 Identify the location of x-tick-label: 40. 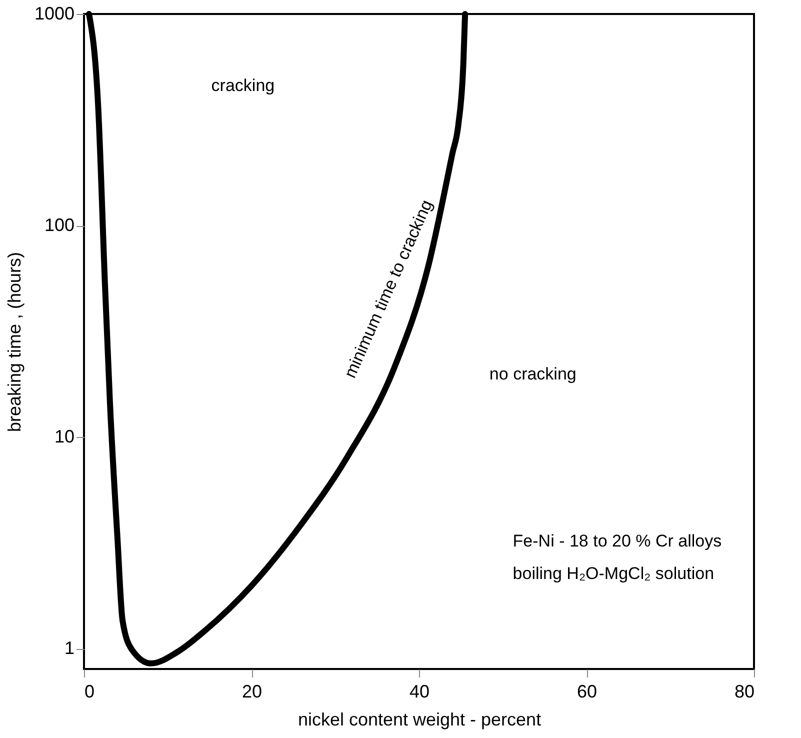
(419, 692).